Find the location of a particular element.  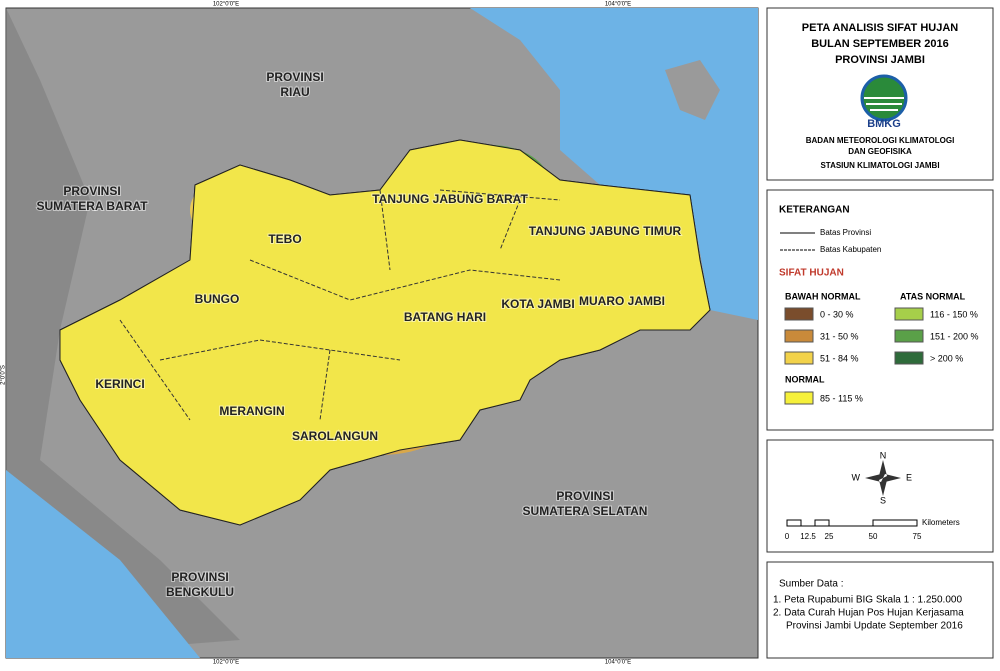

map-label: BATANG HARI is located at coordinates (445, 317).